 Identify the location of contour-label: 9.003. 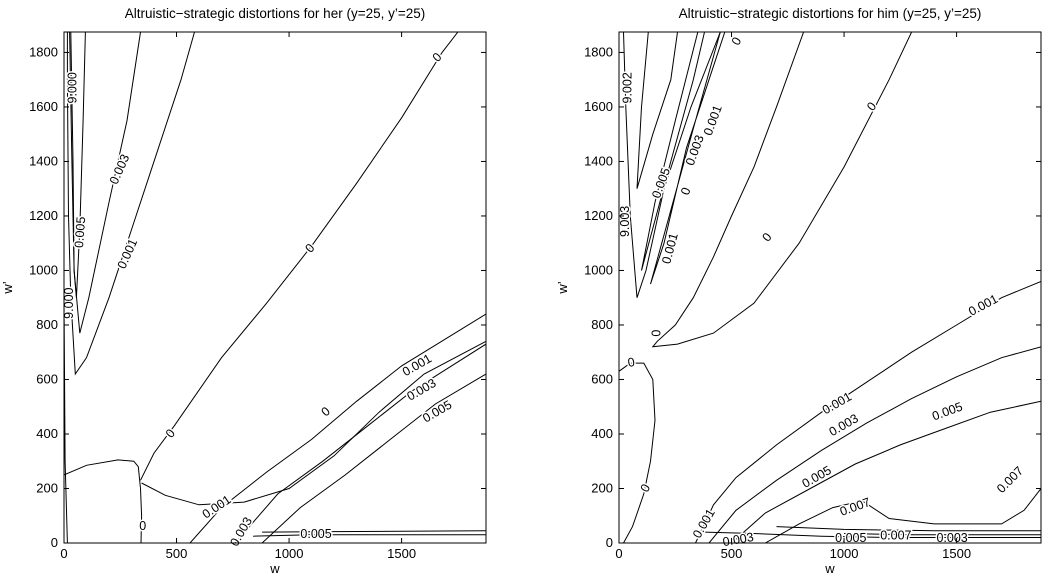
(625, 221).